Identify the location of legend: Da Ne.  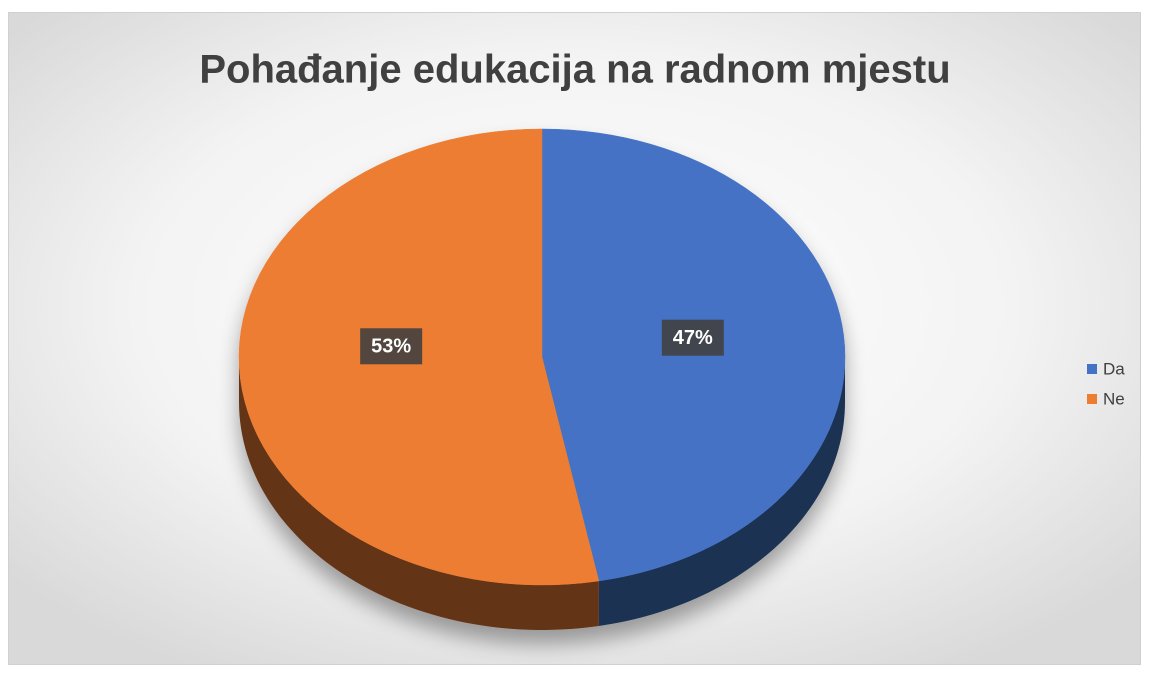
(1106, 383).